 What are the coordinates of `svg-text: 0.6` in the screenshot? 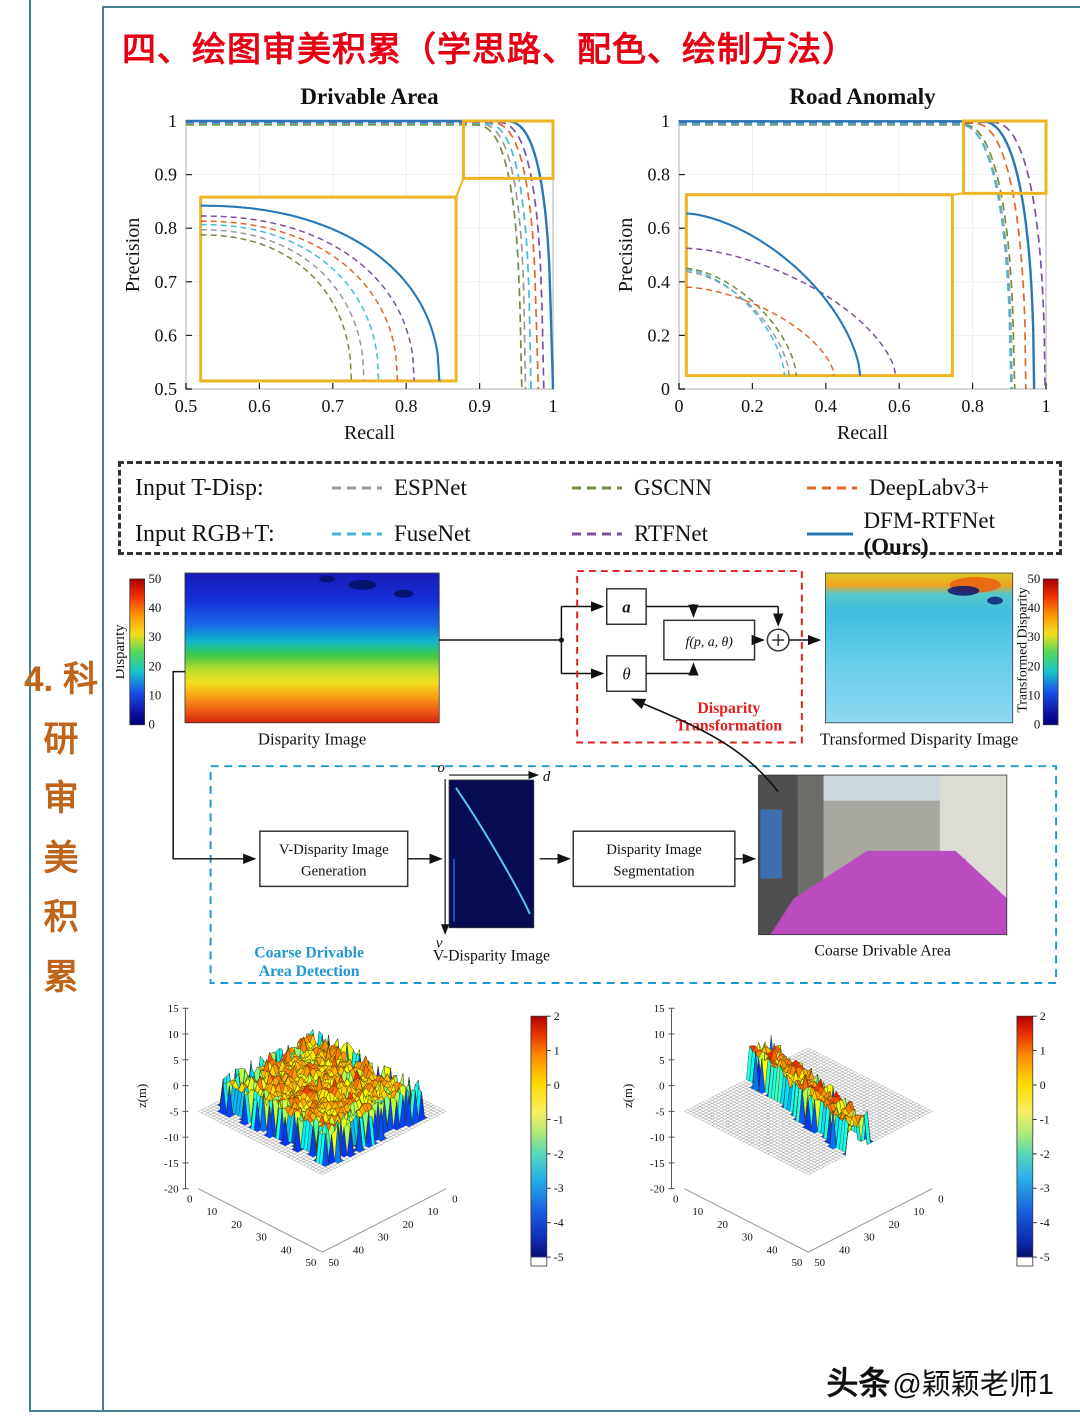 It's located at (166, 335).